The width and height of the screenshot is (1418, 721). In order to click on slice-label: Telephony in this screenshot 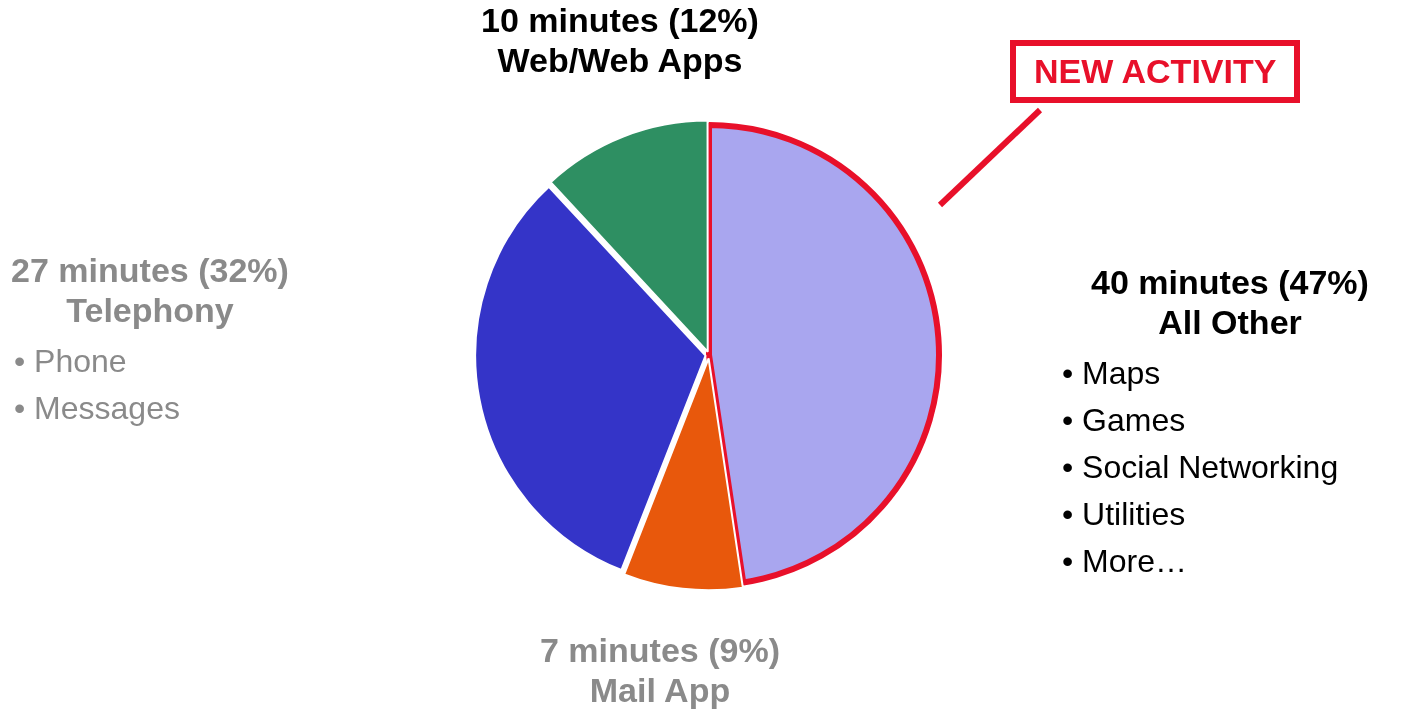, I will do `click(150, 310)`.